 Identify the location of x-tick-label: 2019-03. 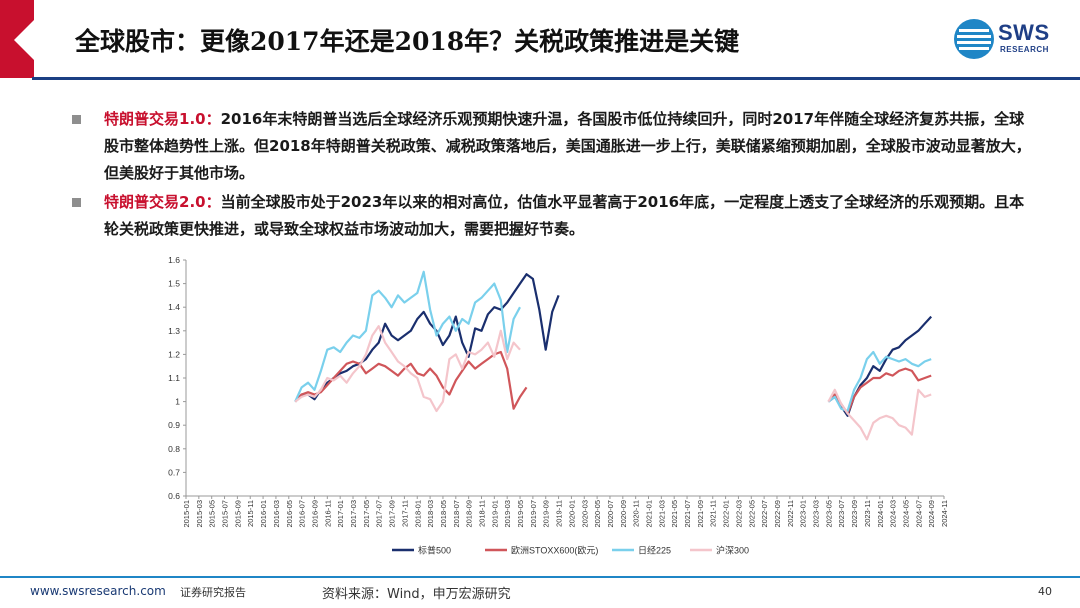
(507, 514).